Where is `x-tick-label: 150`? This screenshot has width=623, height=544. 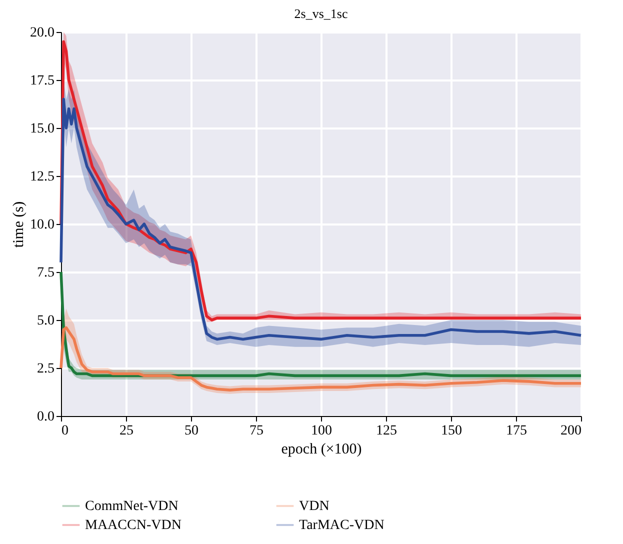
x-tick-label: 150 is located at coordinates (451, 431).